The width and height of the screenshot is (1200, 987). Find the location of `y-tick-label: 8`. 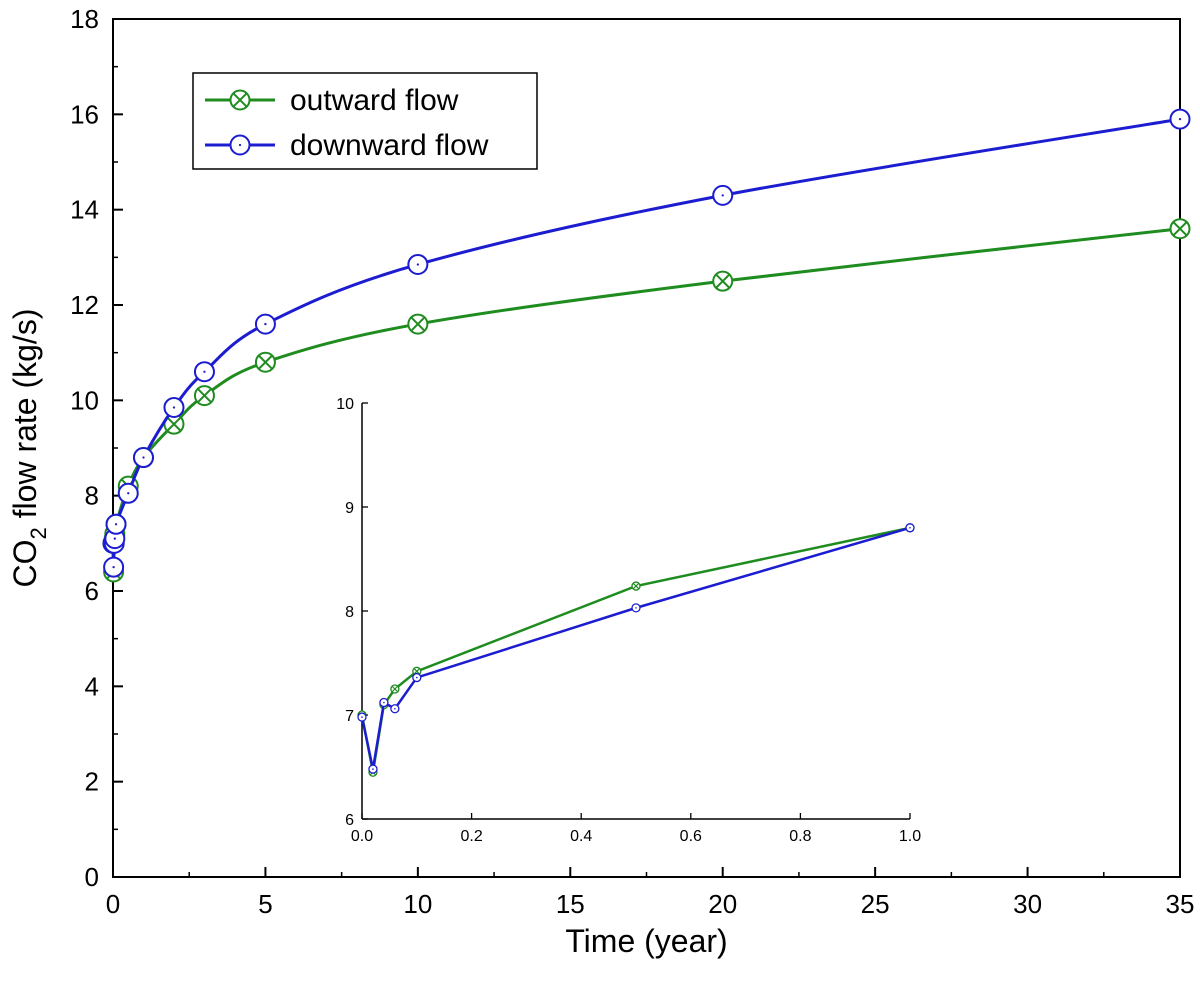

y-tick-label: 8 is located at coordinates (92, 496).